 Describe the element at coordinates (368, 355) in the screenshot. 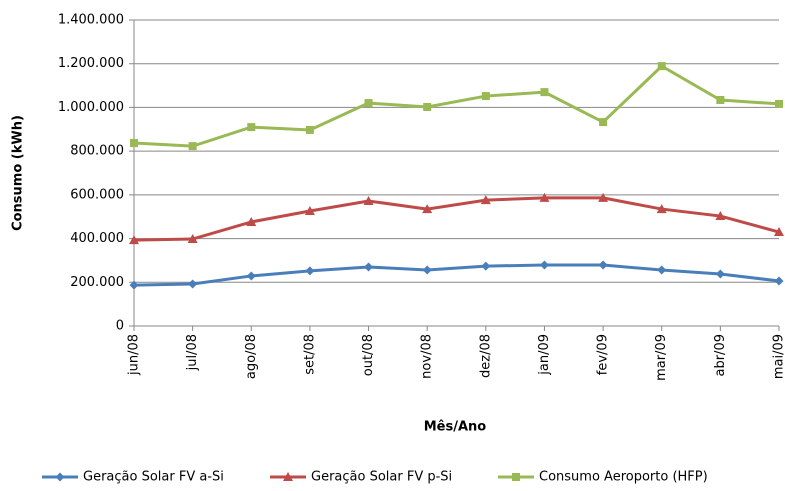

I see `x-tick-label: out/08` at that location.